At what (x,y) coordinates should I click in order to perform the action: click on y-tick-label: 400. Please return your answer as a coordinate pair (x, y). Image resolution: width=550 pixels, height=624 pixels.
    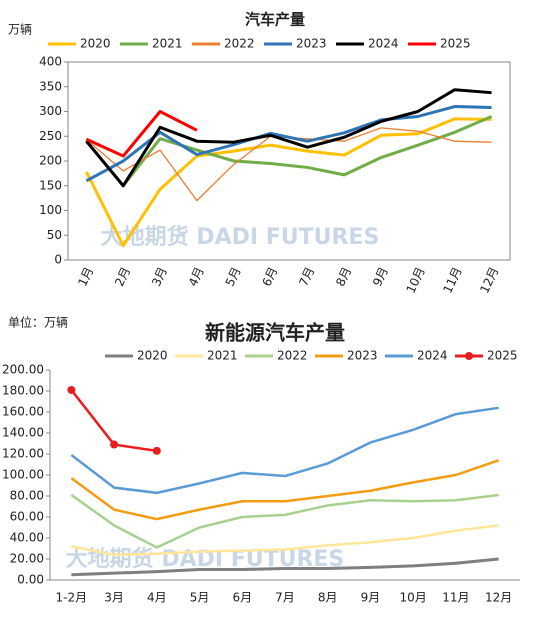
    Looking at the image, I should click on (50, 62).